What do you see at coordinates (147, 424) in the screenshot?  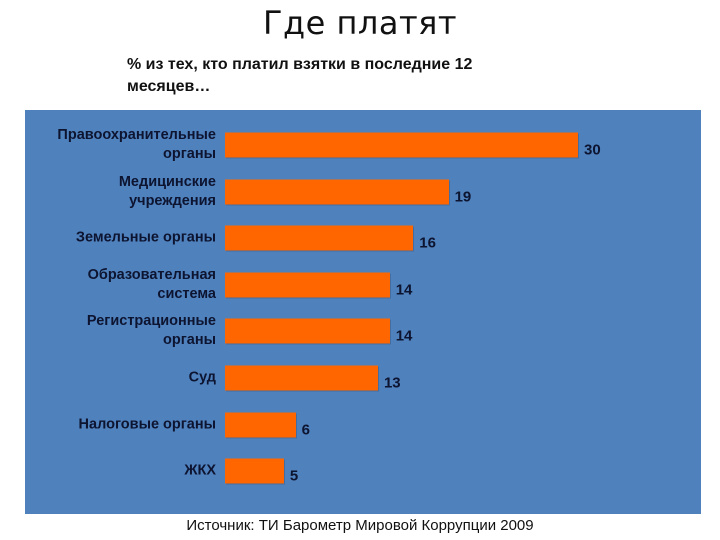 I see `category-label-line: Налоговые органы` at bounding box center [147, 424].